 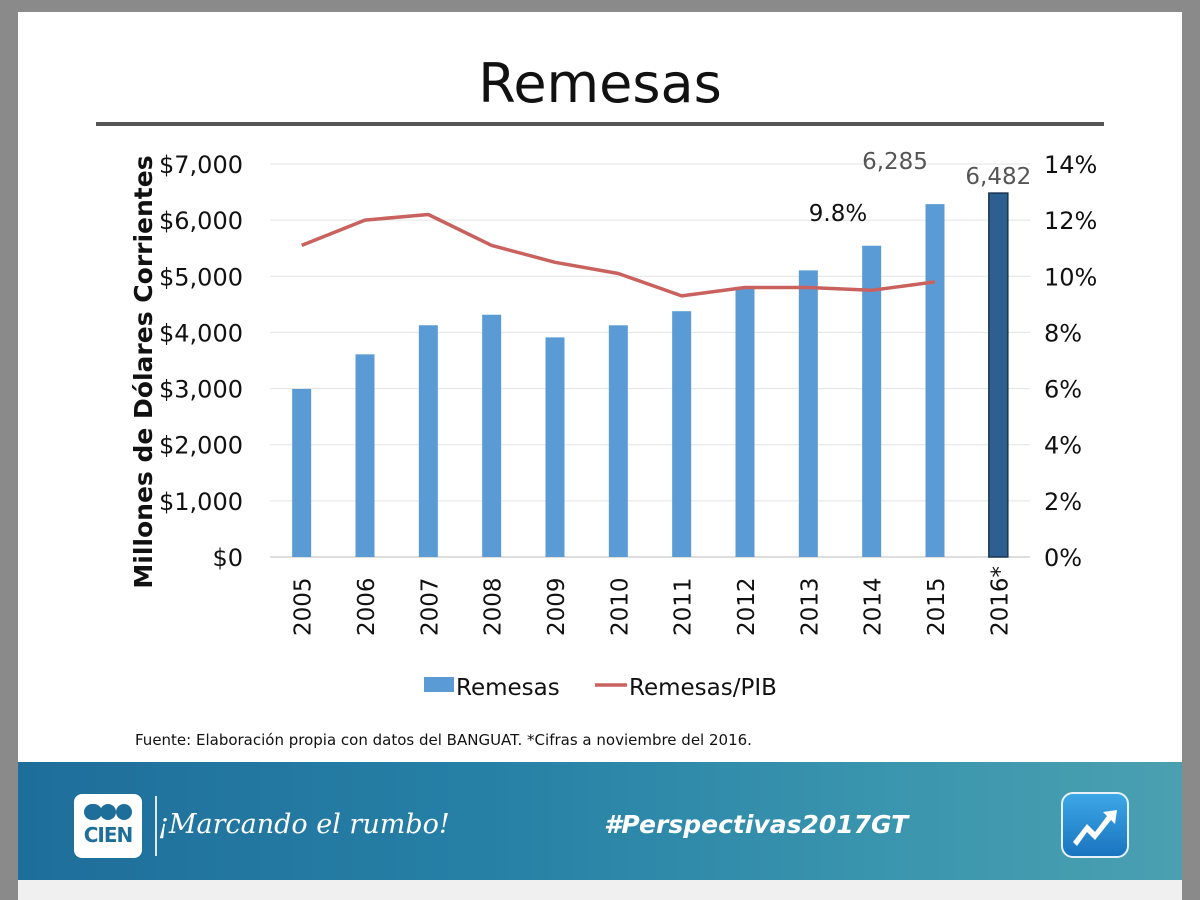 I want to click on y-axis-title: Millones de Dólares Corrientes, so click(x=143, y=371).